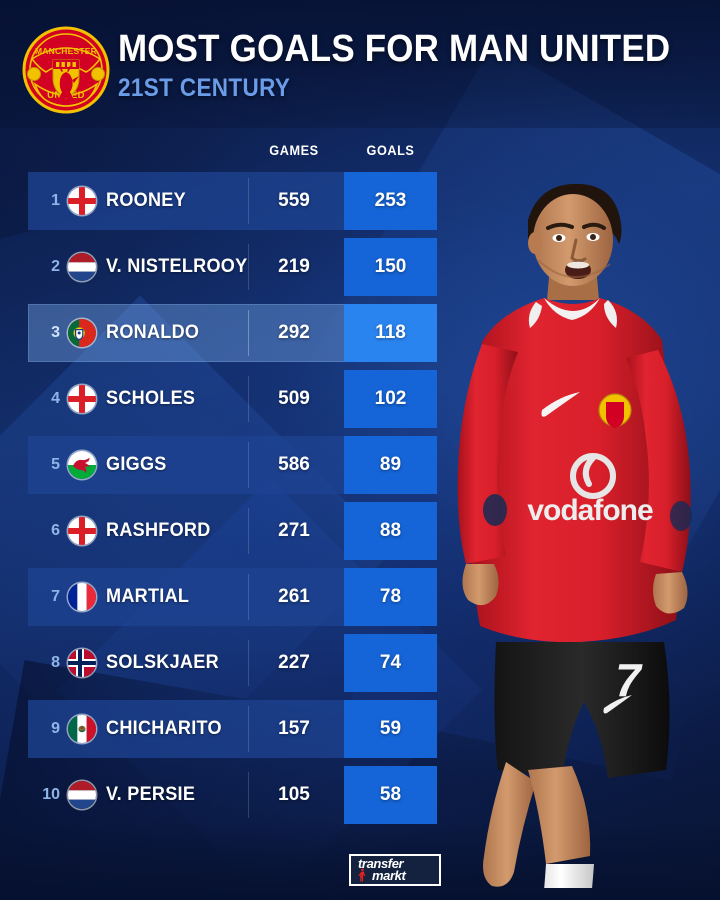  I want to click on page-title: MOST GOALS FOR MAN UNITED, so click(394, 49).